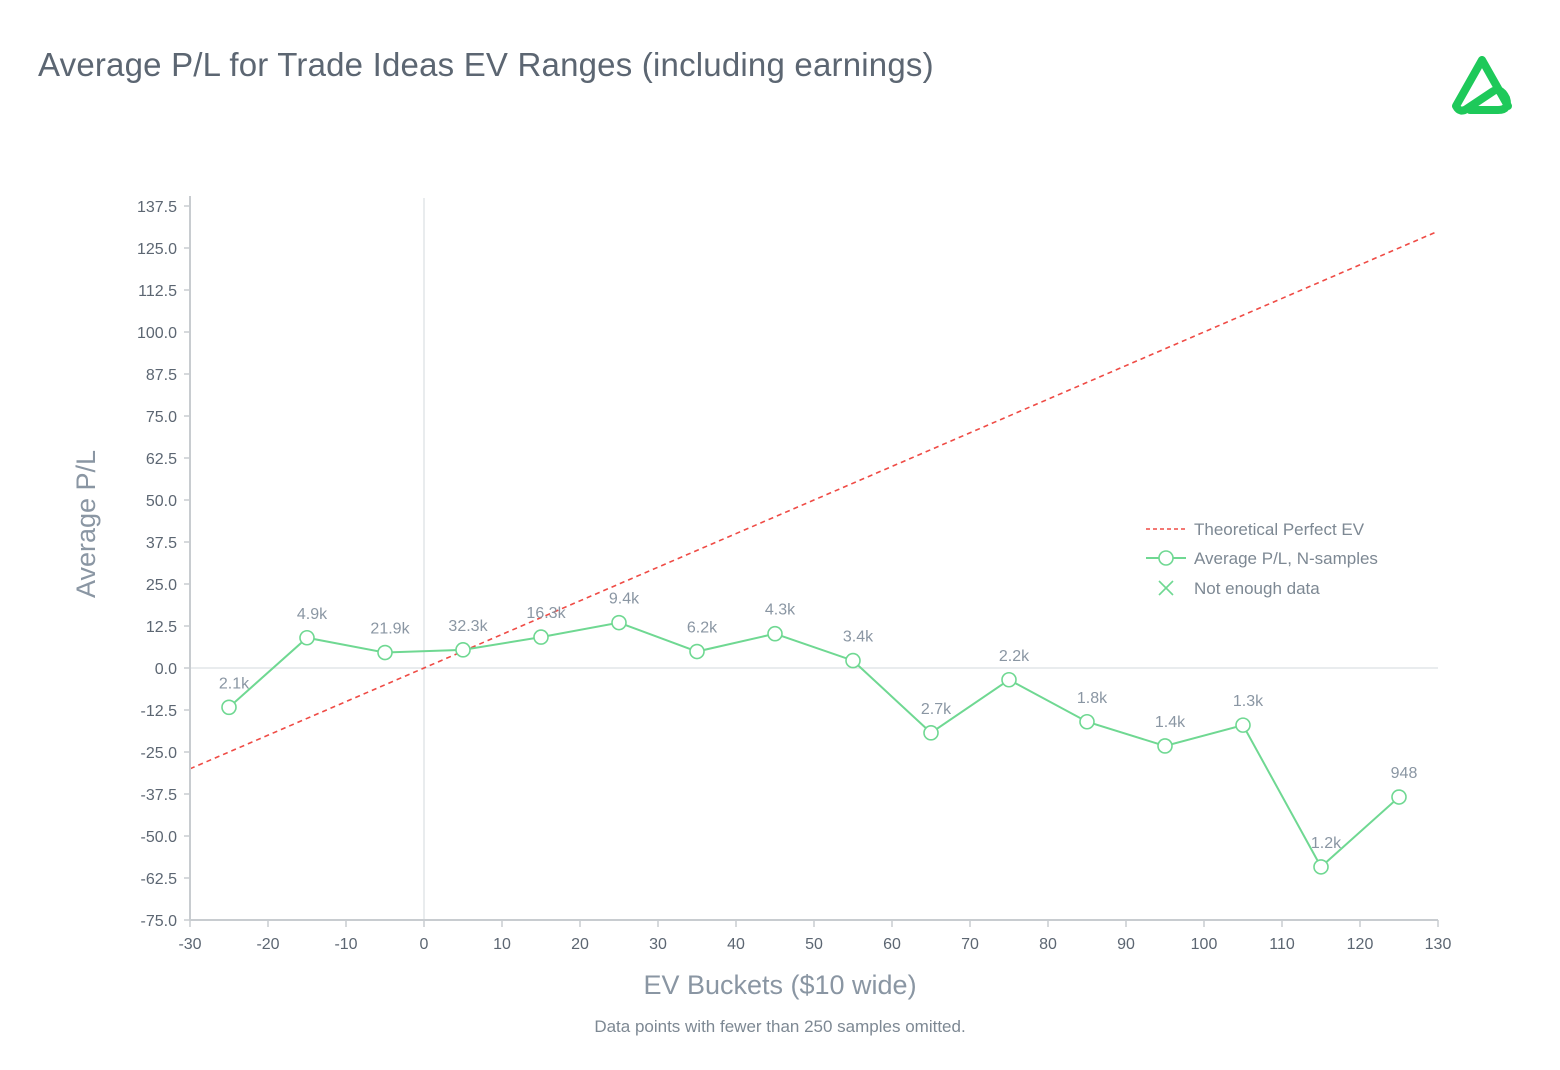 This screenshot has height=1070, width=1560. I want to click on y-tick-label: 100.0, so click(157, 333).